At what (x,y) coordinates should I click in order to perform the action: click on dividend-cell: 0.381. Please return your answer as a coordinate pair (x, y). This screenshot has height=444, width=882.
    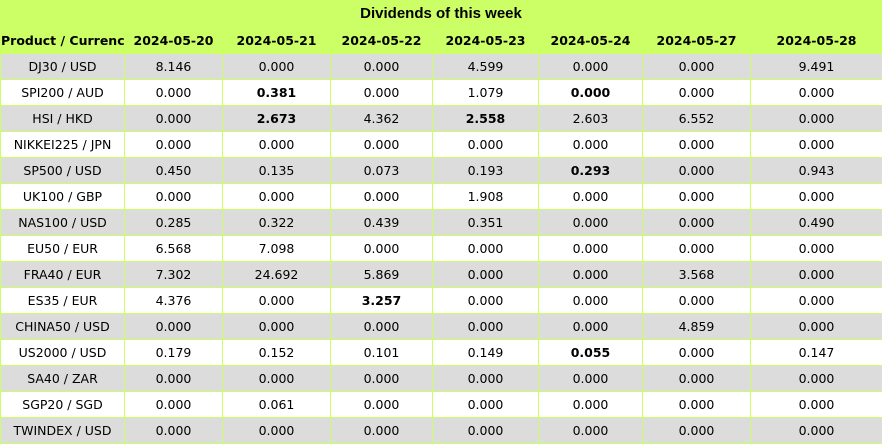
    Looking at the image, I should click on (277, 93).